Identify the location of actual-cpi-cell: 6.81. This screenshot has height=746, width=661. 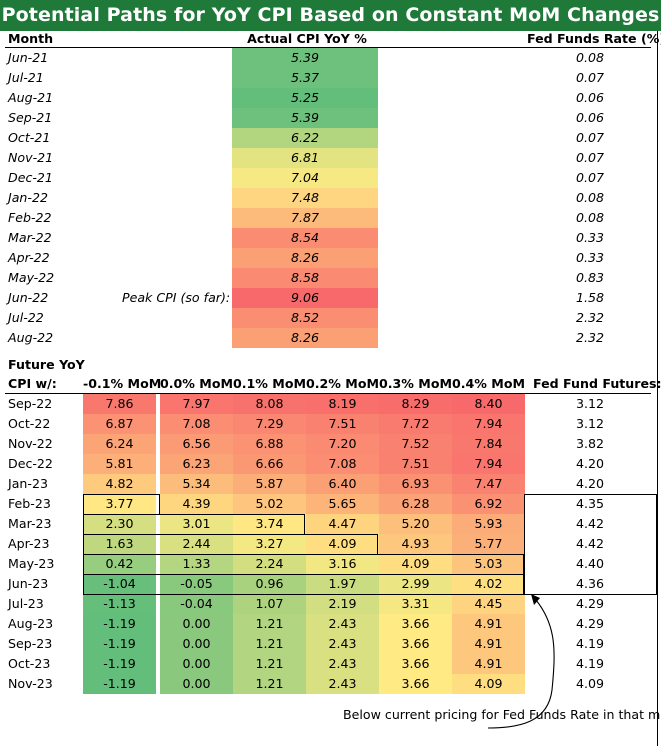
(305, 158).